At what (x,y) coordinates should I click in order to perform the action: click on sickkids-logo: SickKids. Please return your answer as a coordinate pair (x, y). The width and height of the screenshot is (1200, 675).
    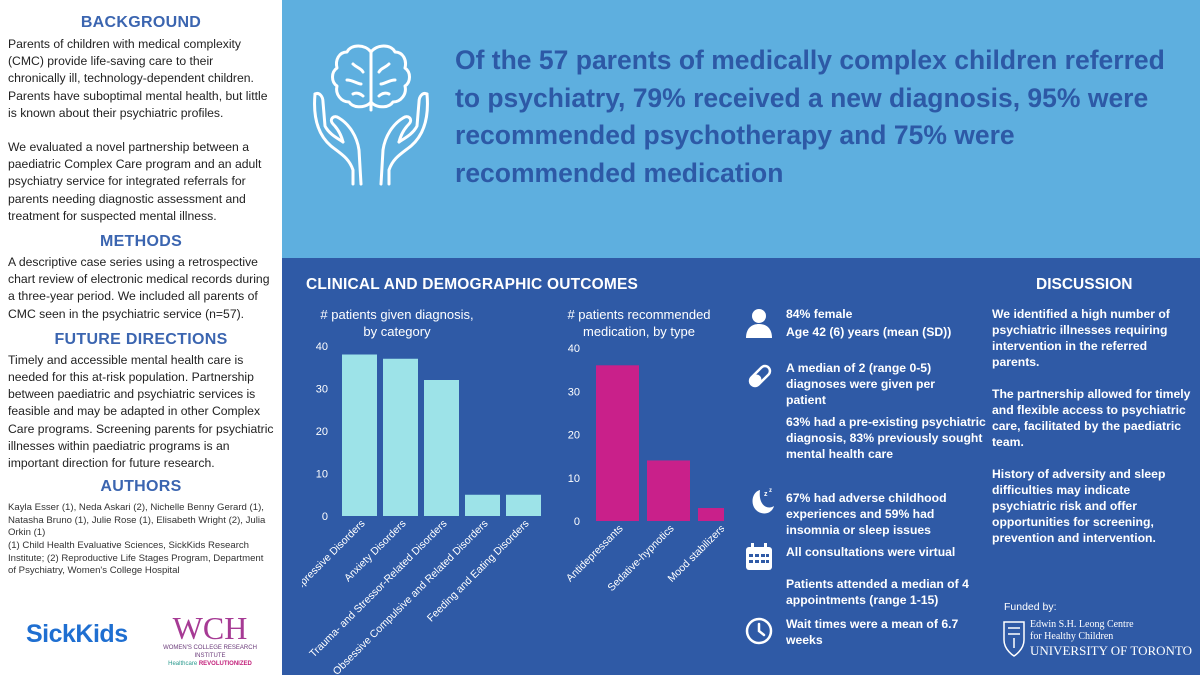
    Looking at the image, I should click on (77, 634).